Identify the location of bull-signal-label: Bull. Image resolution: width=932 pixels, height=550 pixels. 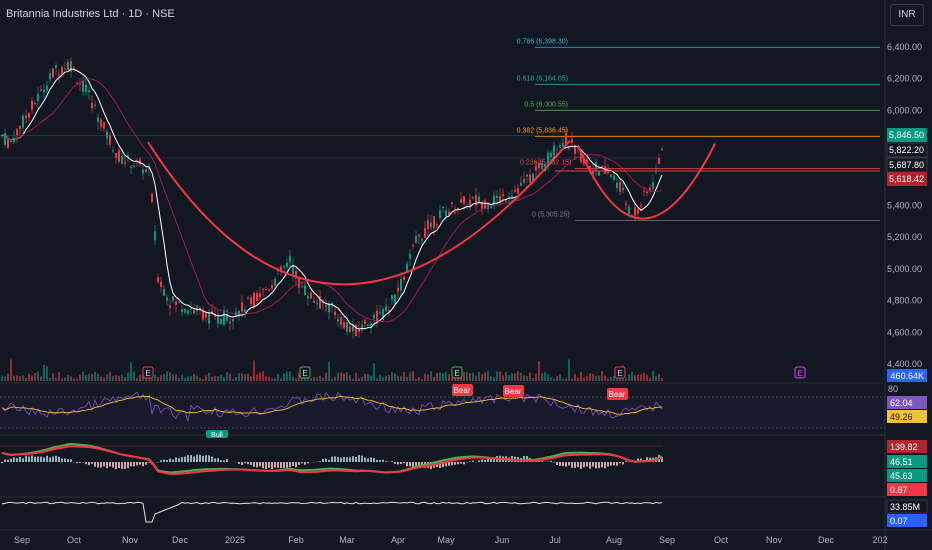
(217, 435).